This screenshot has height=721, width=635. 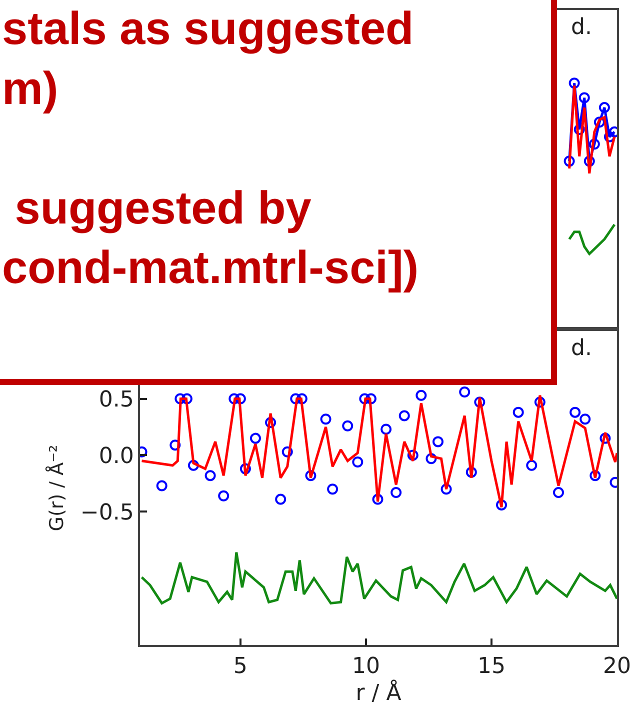 What do you see at coordinates (378, 577) in the screenshot?
I see `line-series` at bounding box center [378, 577].